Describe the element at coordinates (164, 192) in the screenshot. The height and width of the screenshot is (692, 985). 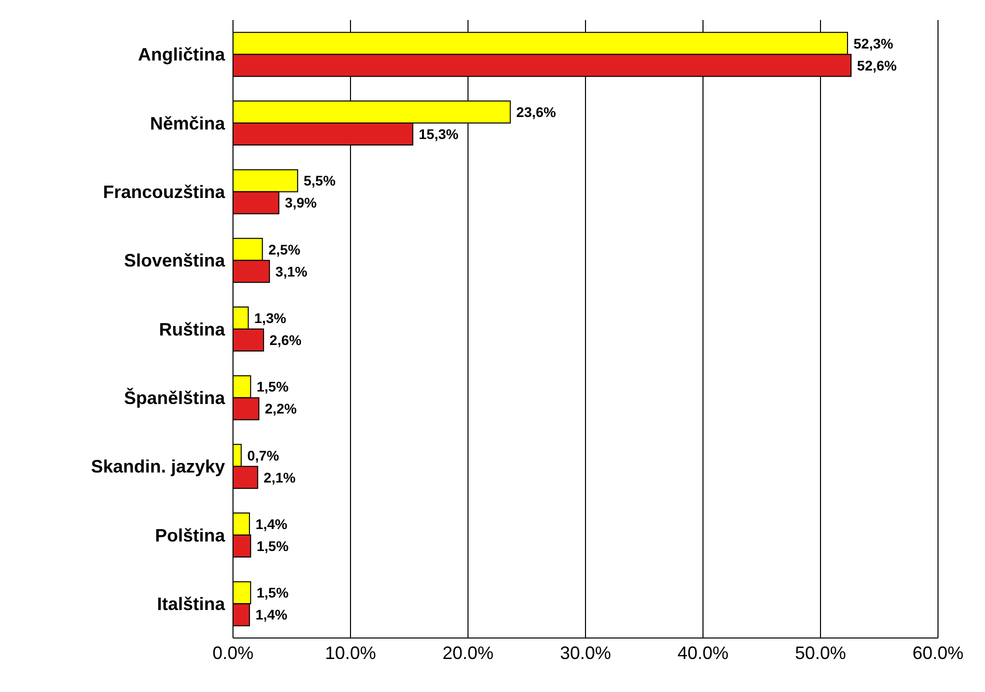
I see `y-tick-label: Francouzština` at that location.